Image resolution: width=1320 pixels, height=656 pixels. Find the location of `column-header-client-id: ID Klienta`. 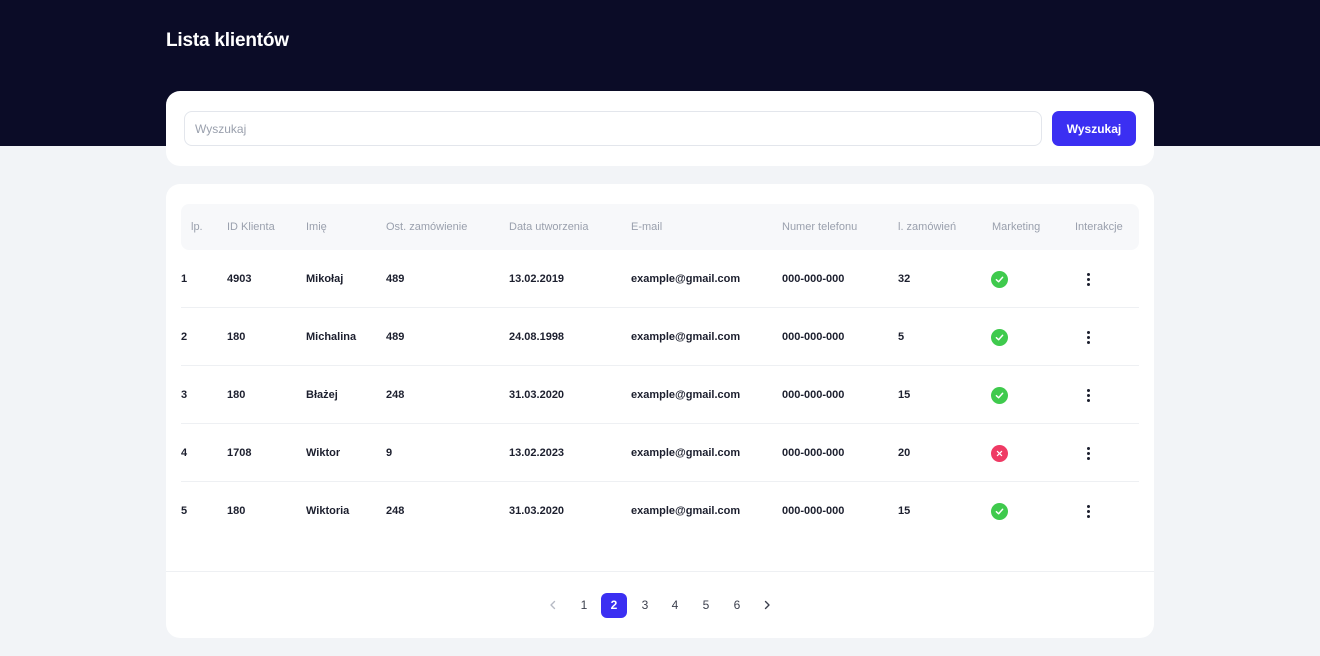

column-header-client-id: ID Klienta is located at coordinates (251, 227).